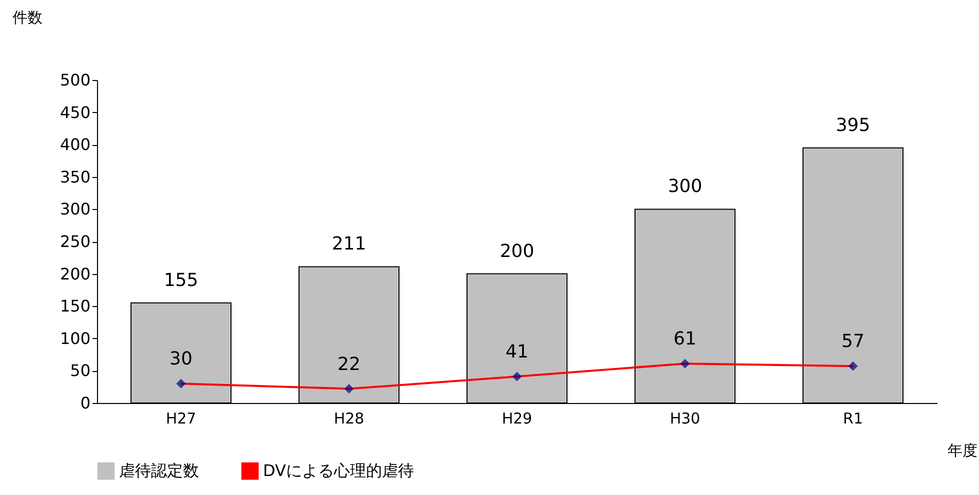 This screenshot has width=979, height=495. What do you see at coordinates (75, 209) in the screenshot?
I see `y-tick-label: 300` at bounding box center [75, 209].